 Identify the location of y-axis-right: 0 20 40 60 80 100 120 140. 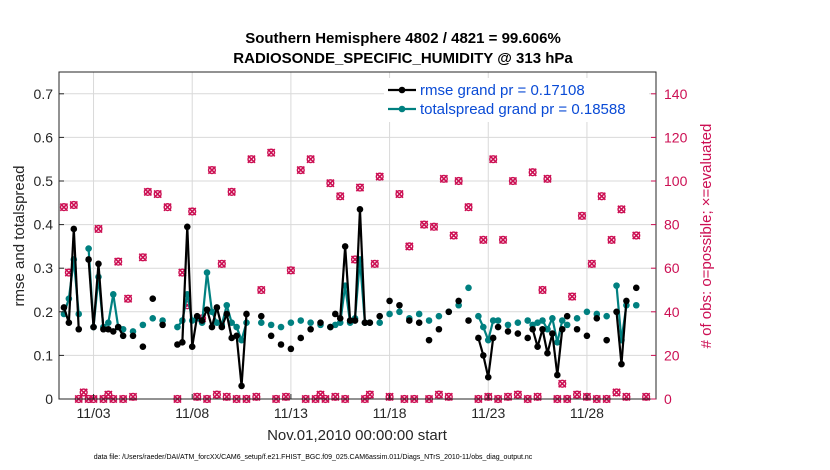
(669, 246).